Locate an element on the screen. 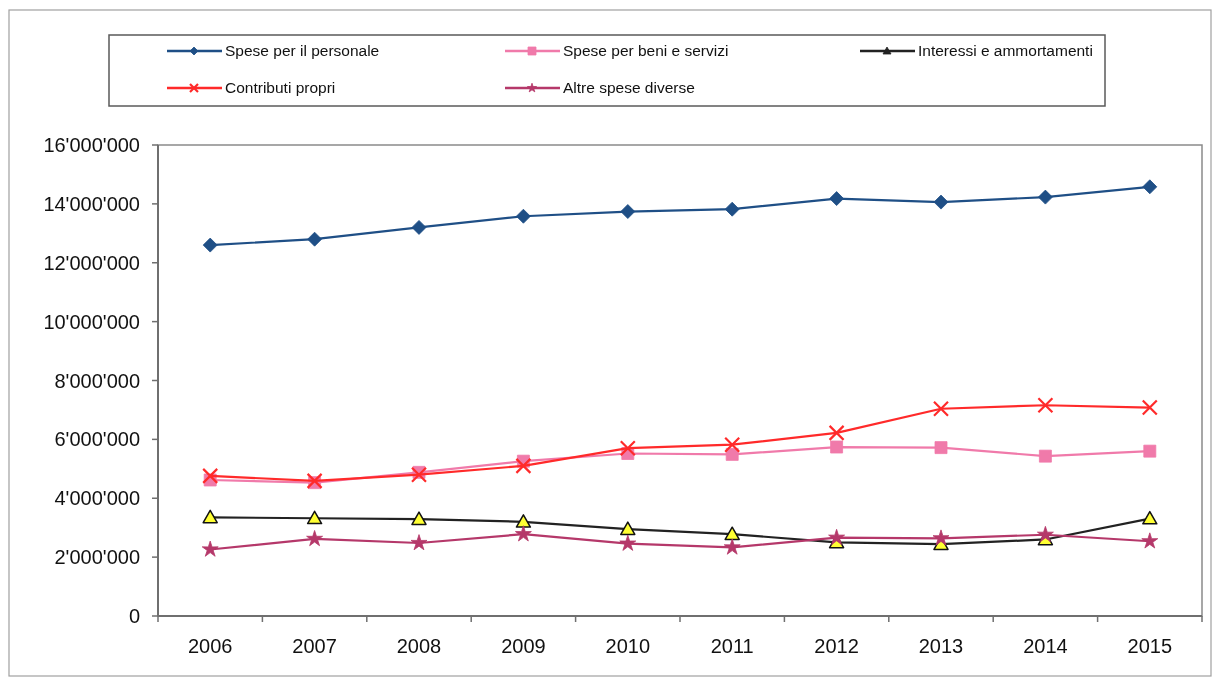 Image resolution: width=1213 pixels, height=683 pixels. x-tick-label: 2008 is located at coordinates (419, 646).